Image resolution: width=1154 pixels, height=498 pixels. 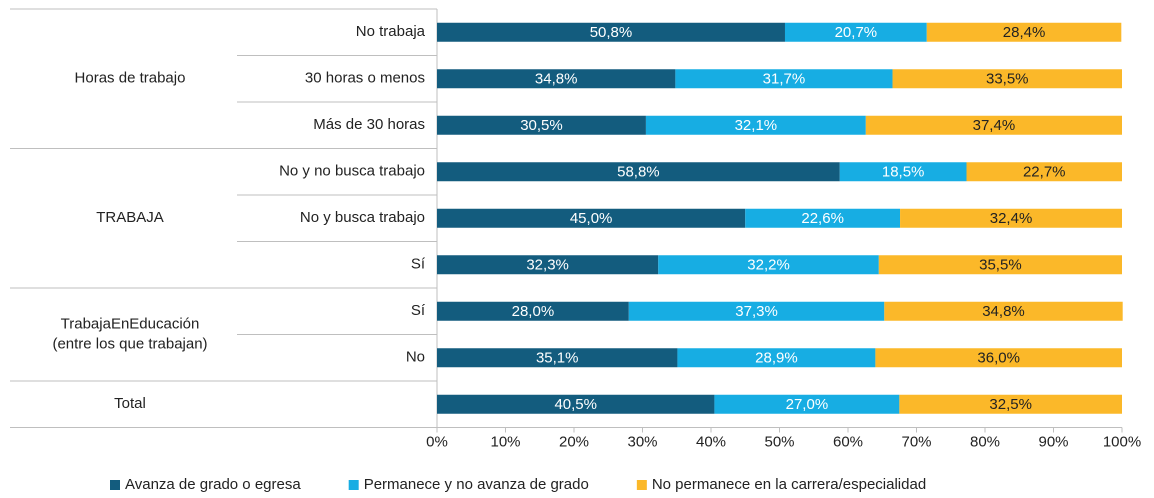 What do you see at coordinates (574, 441) in the screenshot?
I see `x-tick-label: 20%` at bounding box center [574, 441].